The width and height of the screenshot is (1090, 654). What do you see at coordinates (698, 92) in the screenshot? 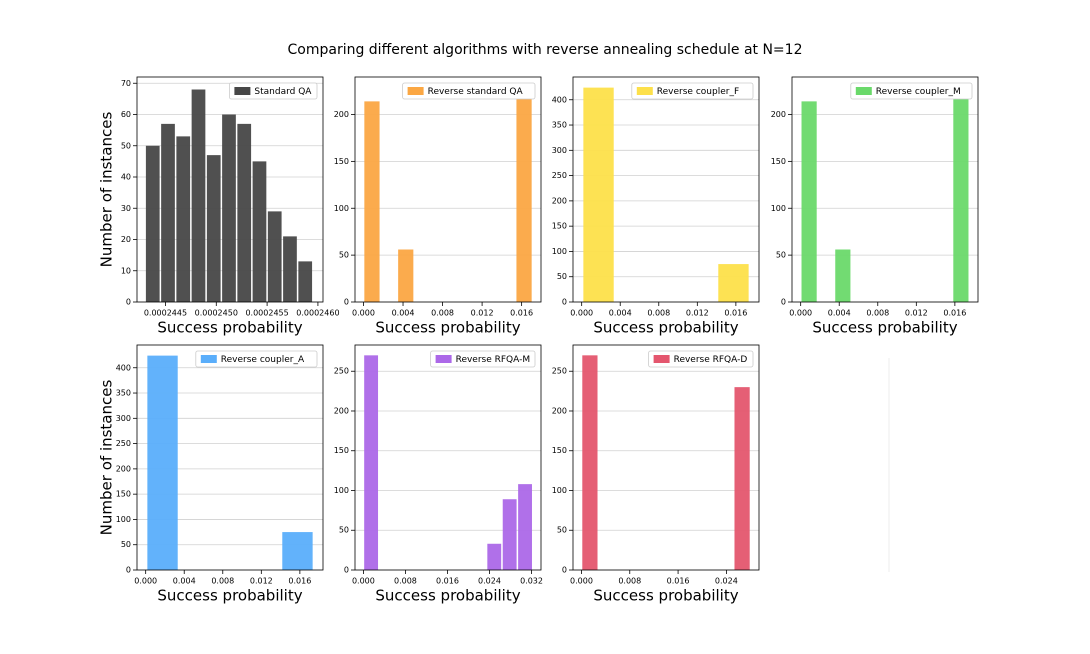
I see `legend-label: Reverse coupler_F` at bounding box center [698, 92].